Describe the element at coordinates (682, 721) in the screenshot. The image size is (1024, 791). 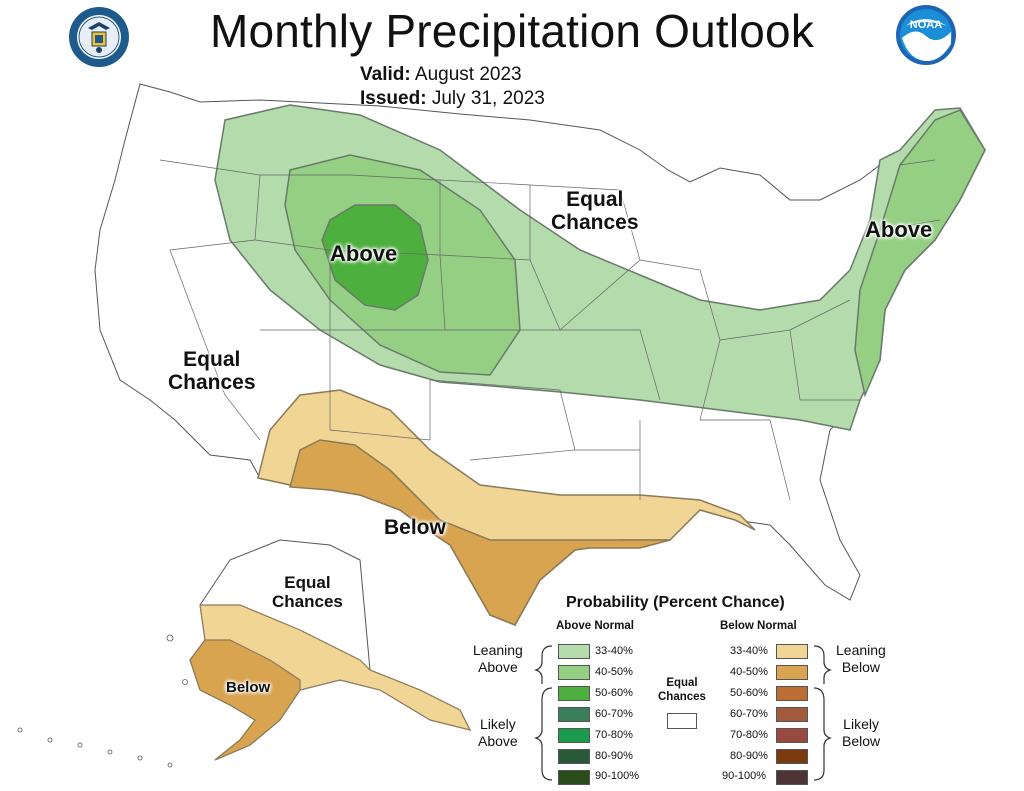
I see `legend-swatch-equal` at that location.